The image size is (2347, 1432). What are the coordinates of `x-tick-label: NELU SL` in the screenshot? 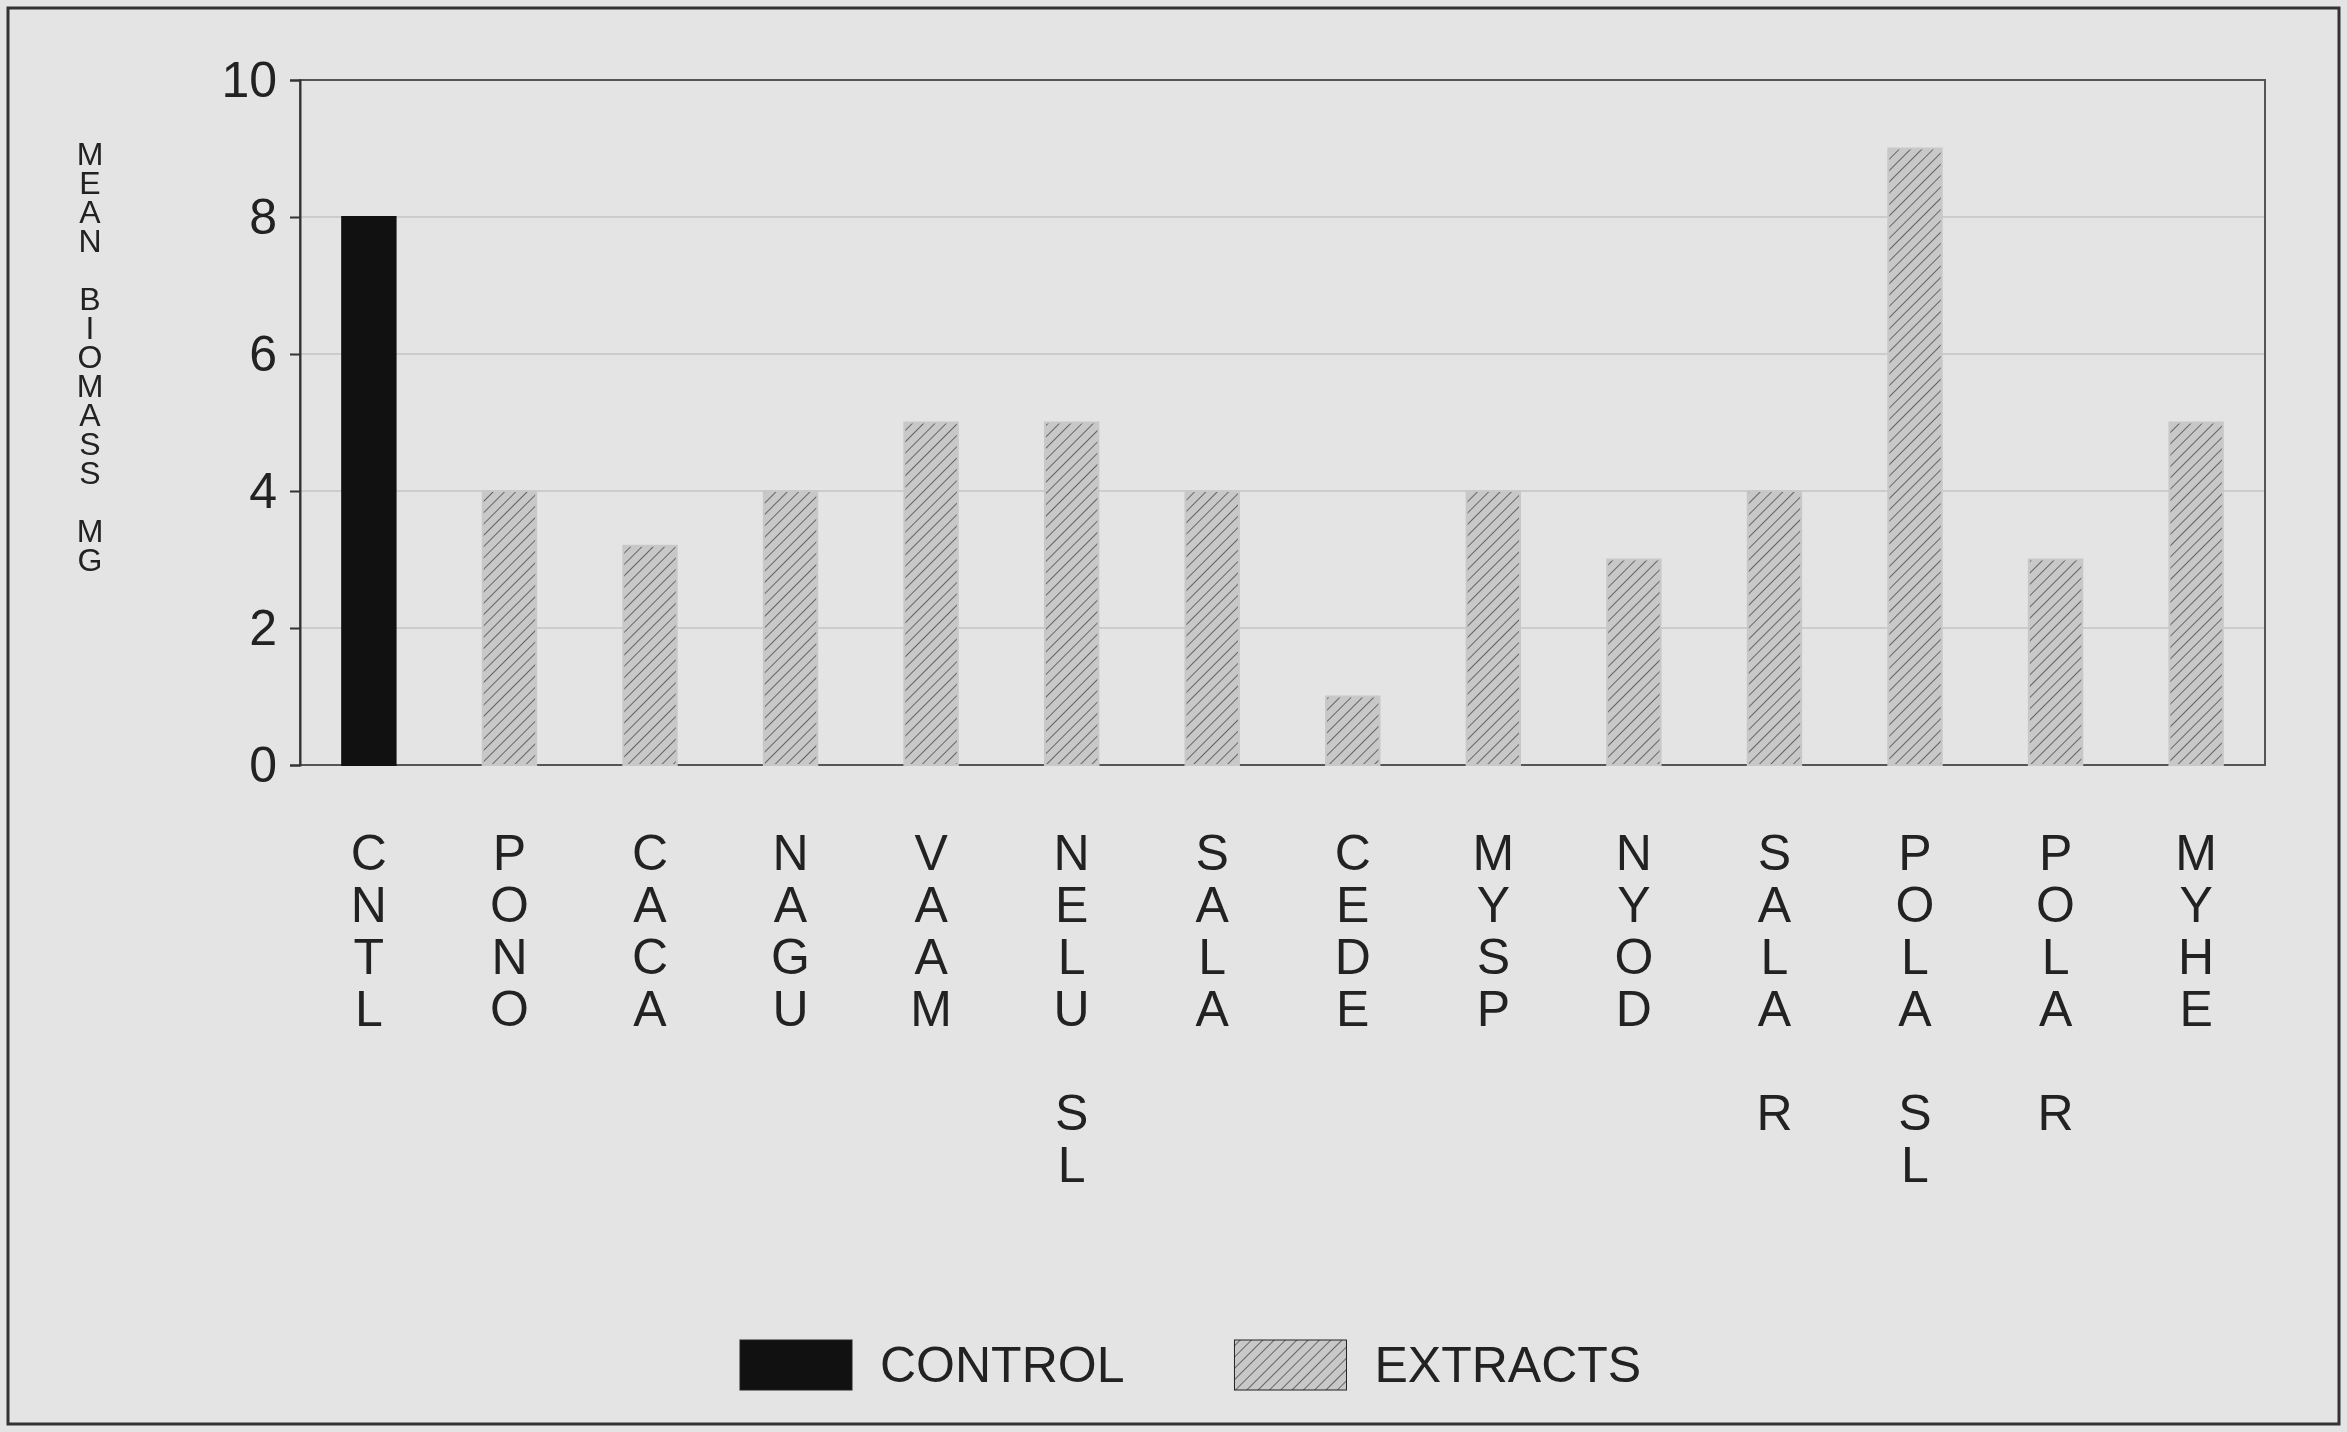 It's located at (1071, 1009).